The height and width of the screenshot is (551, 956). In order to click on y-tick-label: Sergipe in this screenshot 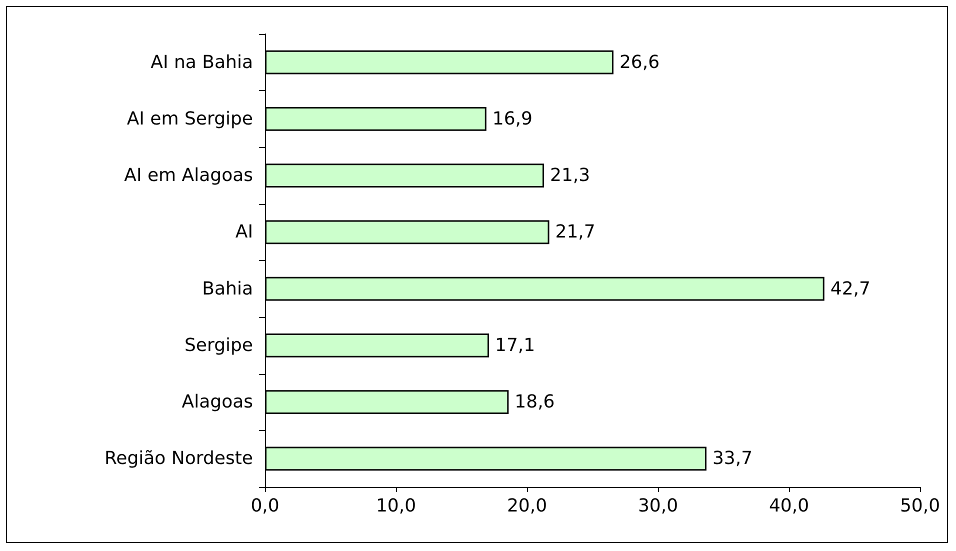, I will do `click(218, 345)`.